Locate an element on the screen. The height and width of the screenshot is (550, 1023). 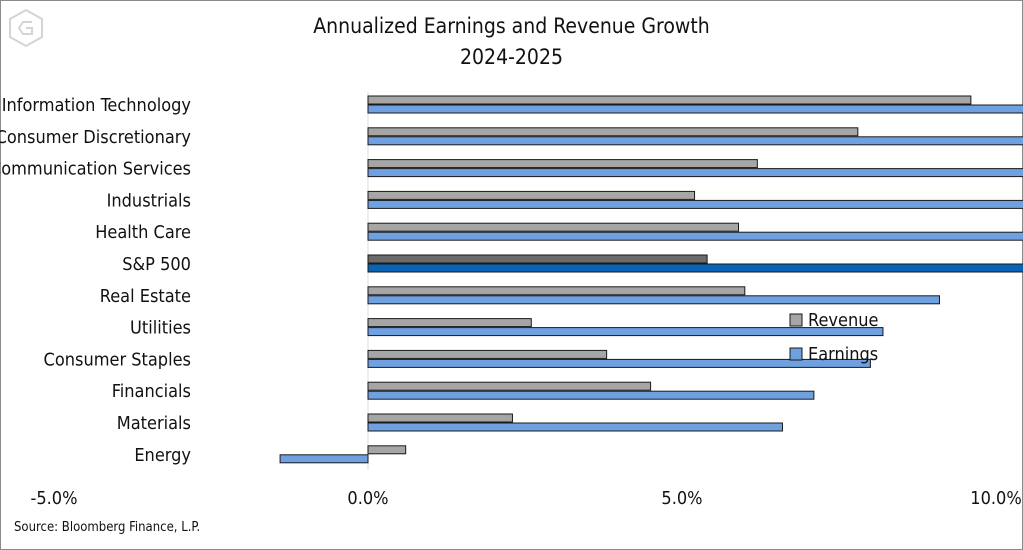
legend-swatch-revenue is located at coordinates (796, 320).